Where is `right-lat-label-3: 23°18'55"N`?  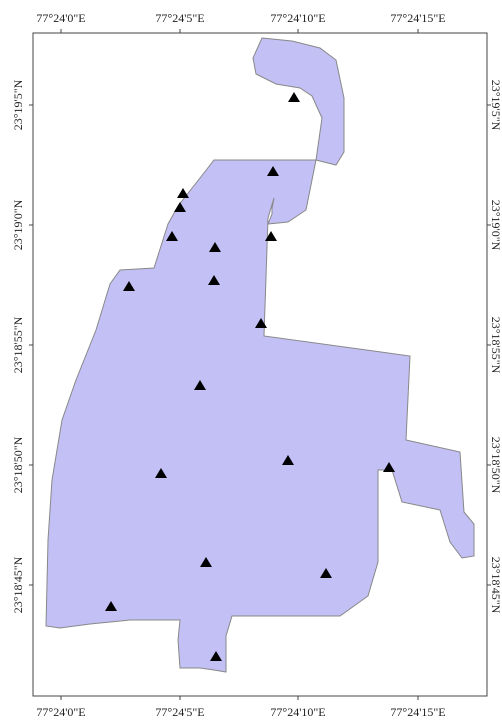 right-lat-label-3: 23°18'55"N is located at coordinates (495, 345).